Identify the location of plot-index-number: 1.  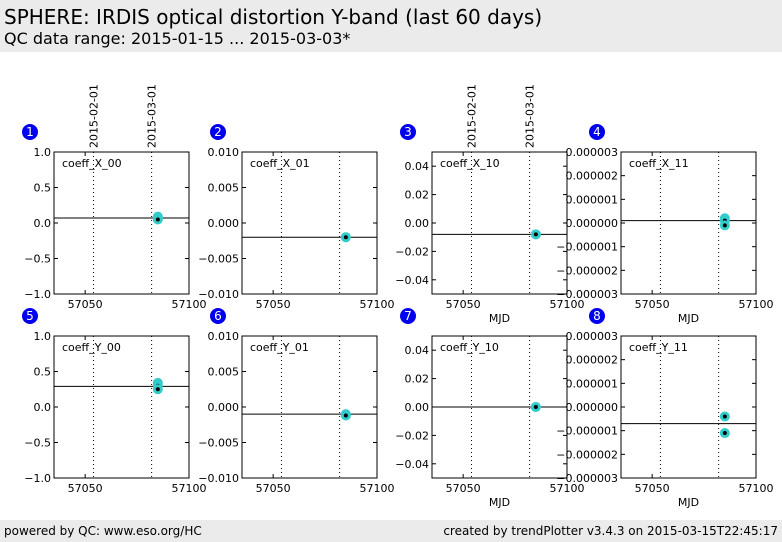
(30, 132).